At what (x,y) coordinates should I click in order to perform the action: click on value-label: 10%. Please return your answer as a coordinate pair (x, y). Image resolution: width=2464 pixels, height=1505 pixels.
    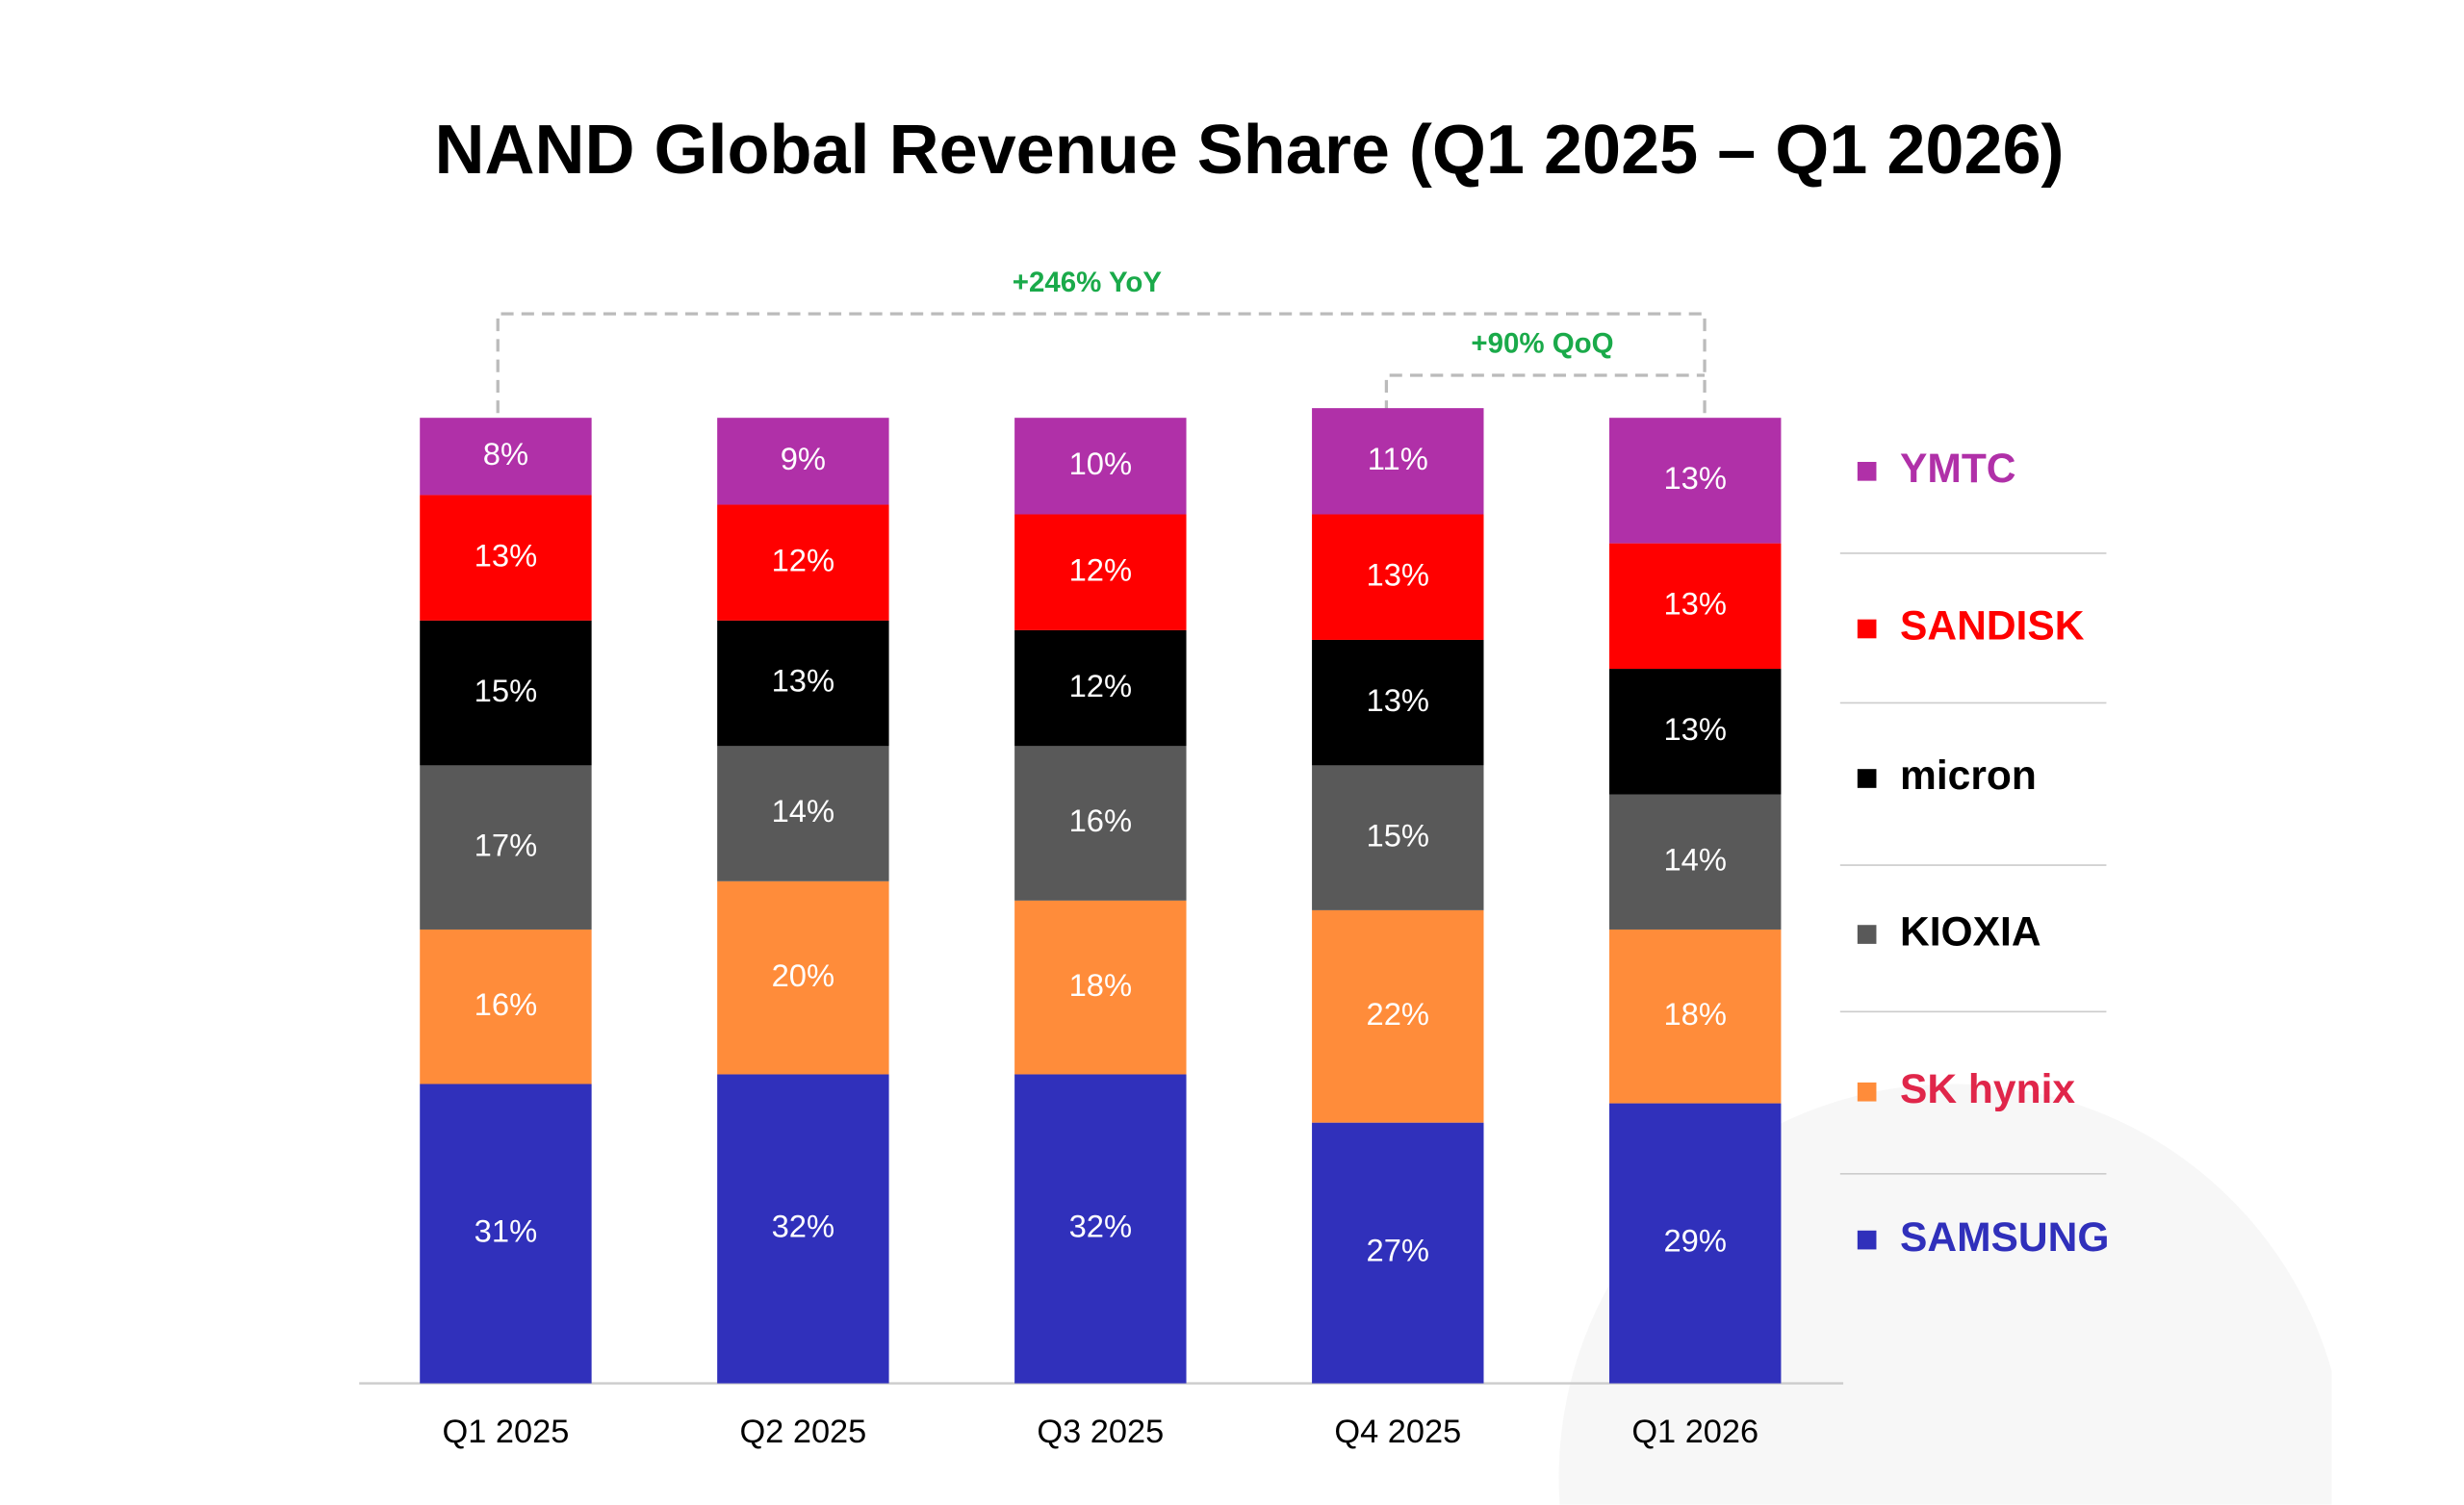
    Looking at the image, I should click on (1101, 464).